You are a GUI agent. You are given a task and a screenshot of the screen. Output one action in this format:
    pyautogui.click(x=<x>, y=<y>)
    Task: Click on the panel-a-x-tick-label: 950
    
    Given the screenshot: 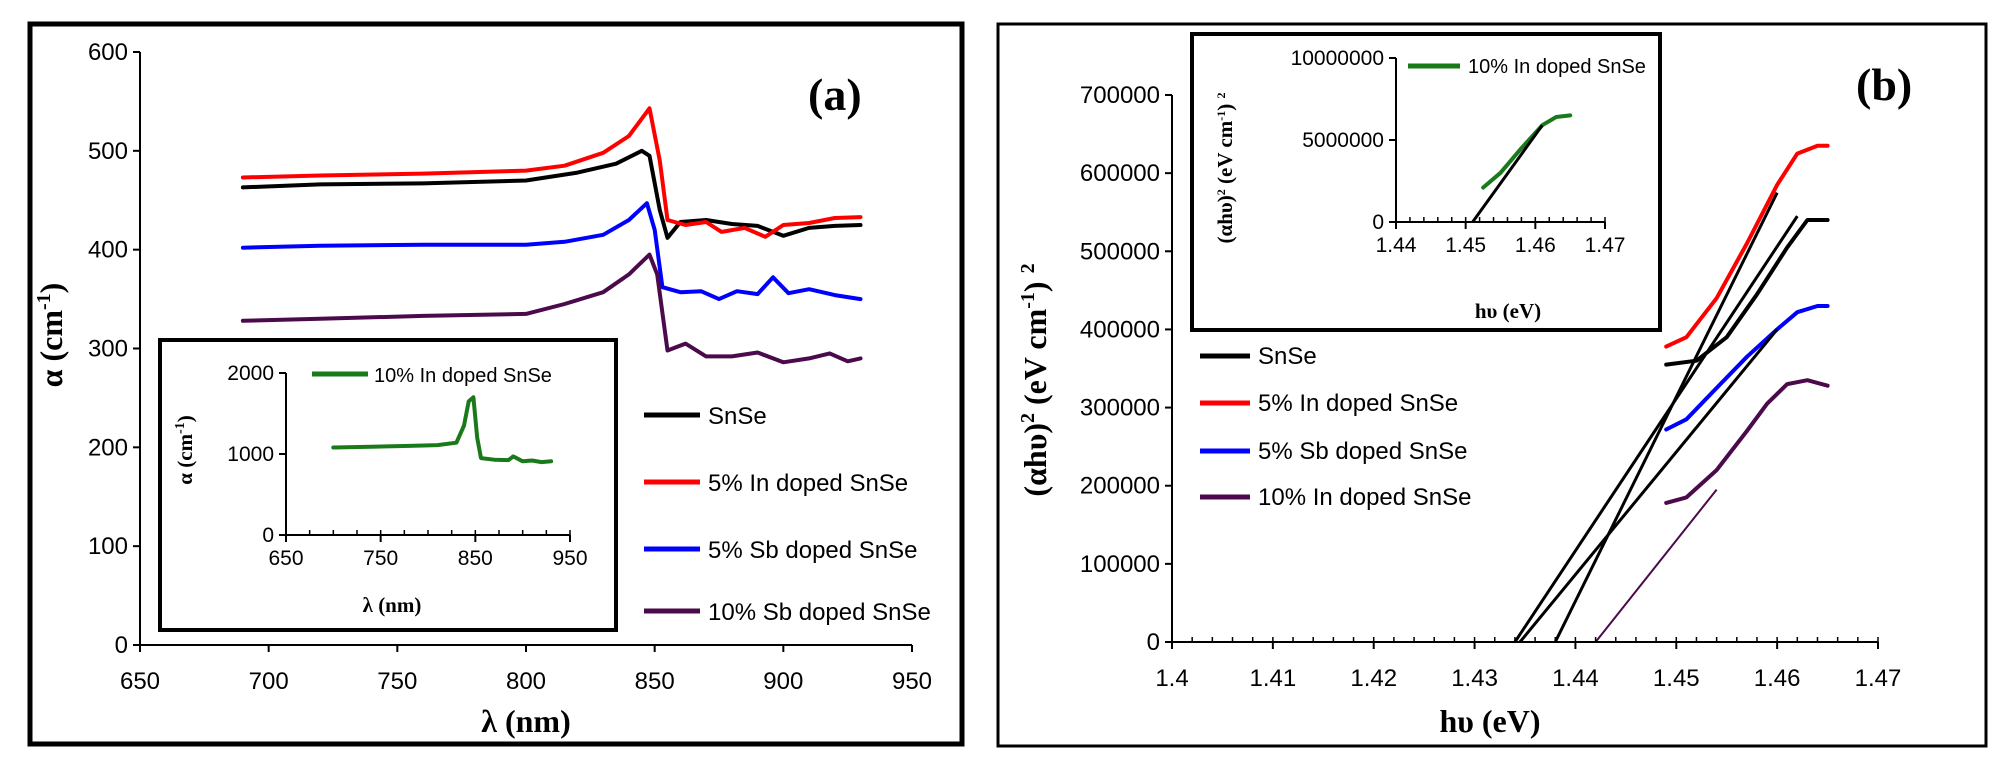 What is the action you would take?
    pyautogui.click(x=912, y=681)
    